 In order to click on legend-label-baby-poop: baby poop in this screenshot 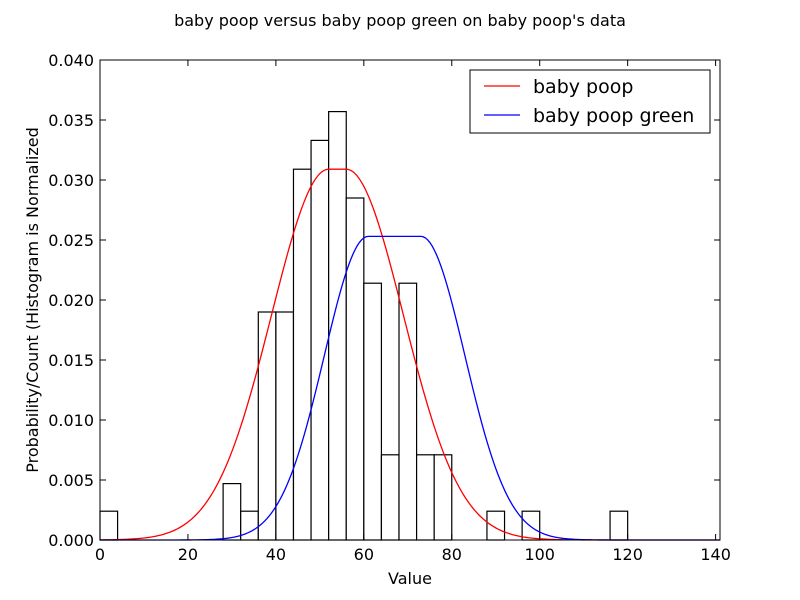, I will do `click(583, 87)`.